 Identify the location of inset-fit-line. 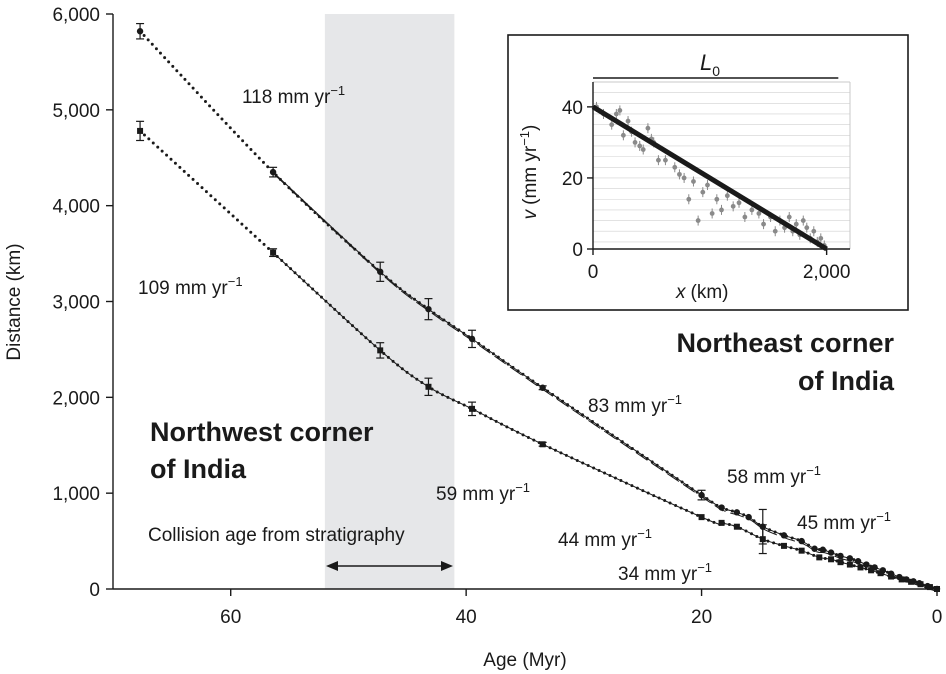
(709, 178).